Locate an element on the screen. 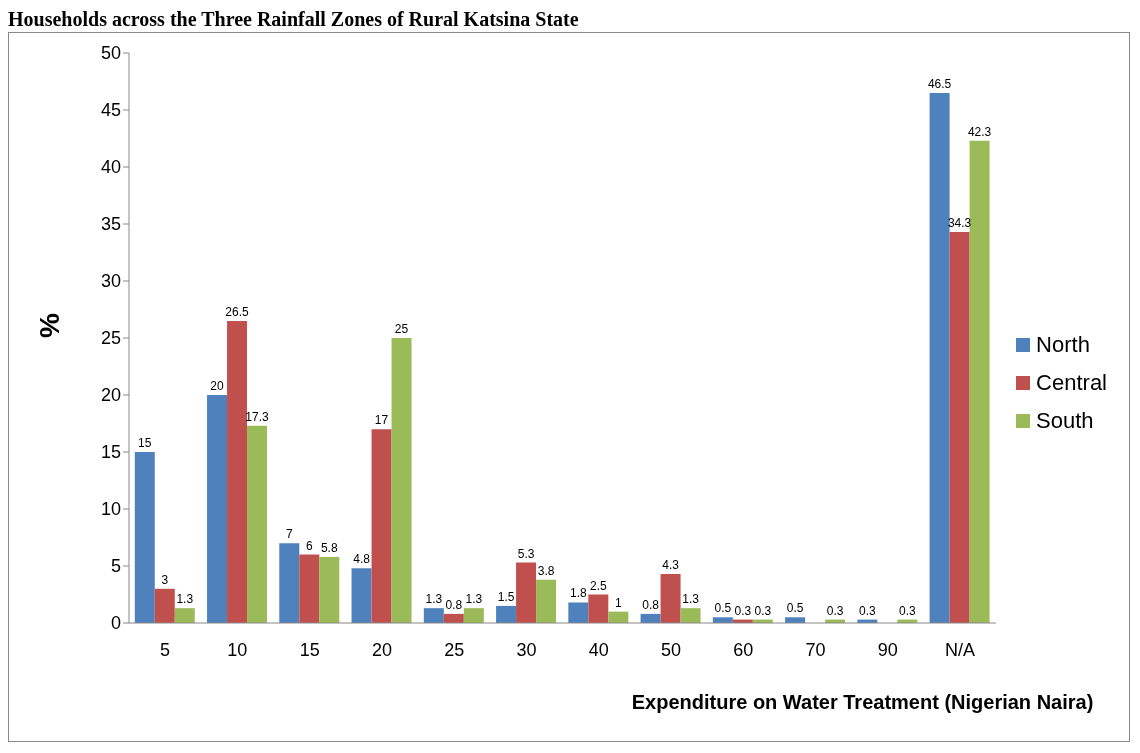 Image resolution: width=1140 pixels, height=753 pixels. data-label: 7 is located at coordinates (289, 534).